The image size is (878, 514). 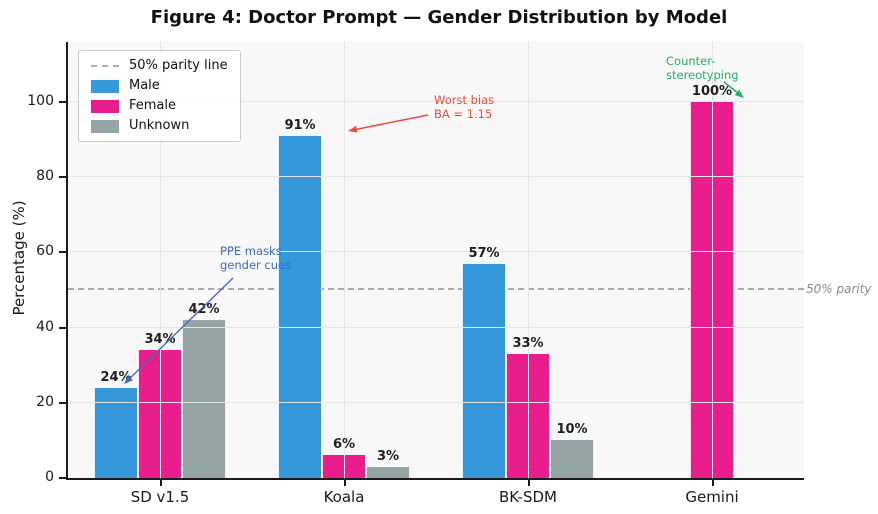 I want to click on legend-label-female: Female, so click(x=153, y=105).